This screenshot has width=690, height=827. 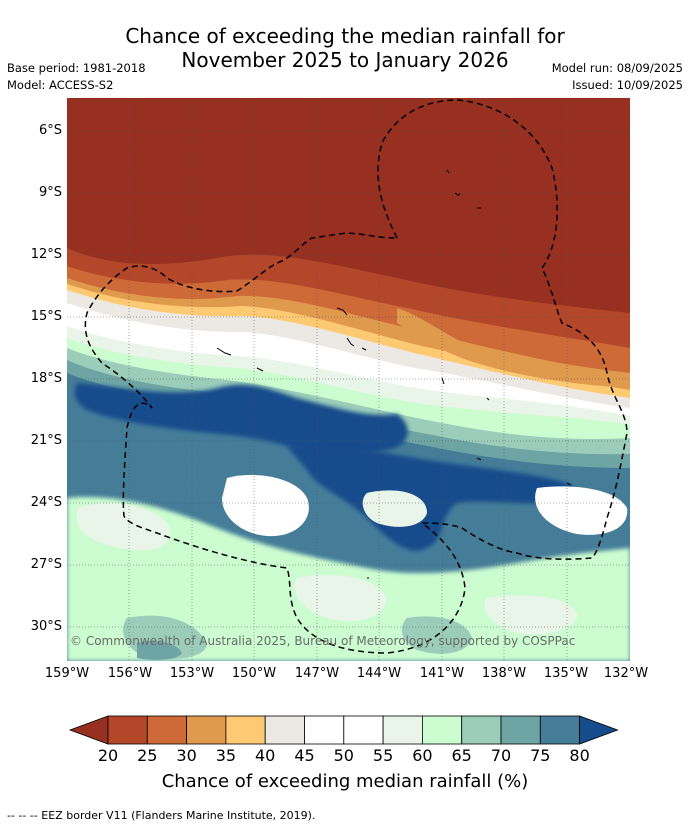 What do you see at coordinates (254, 673) in the screenshot?
I see `lon-label-150w: 150°W` at bounding box center [254, 673].